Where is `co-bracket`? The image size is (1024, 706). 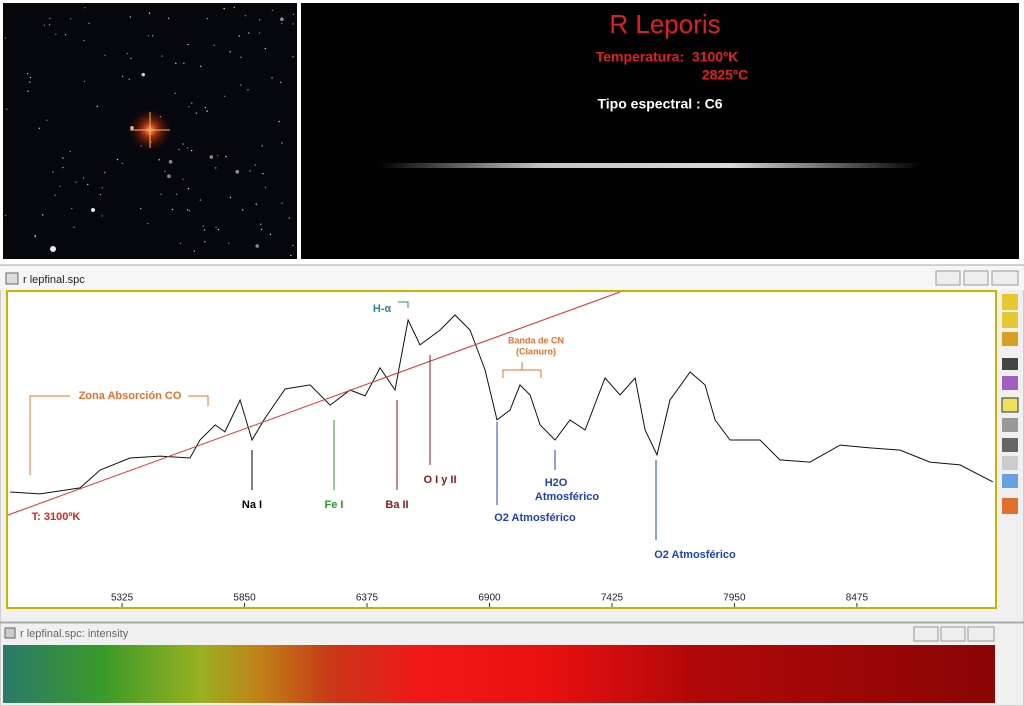 co-bracket is located at coordinates (119, 435).